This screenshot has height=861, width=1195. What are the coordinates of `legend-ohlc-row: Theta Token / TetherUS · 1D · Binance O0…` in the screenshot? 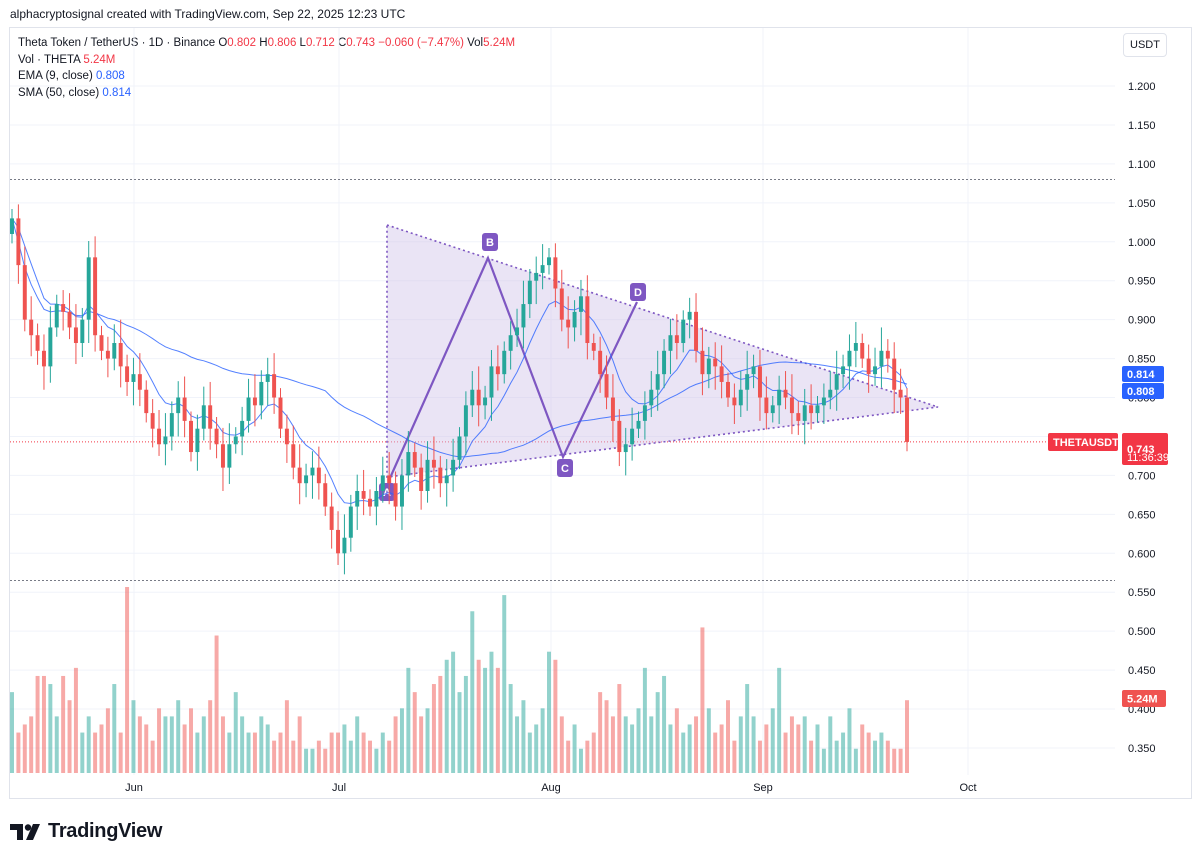 It's located at (266, 43).